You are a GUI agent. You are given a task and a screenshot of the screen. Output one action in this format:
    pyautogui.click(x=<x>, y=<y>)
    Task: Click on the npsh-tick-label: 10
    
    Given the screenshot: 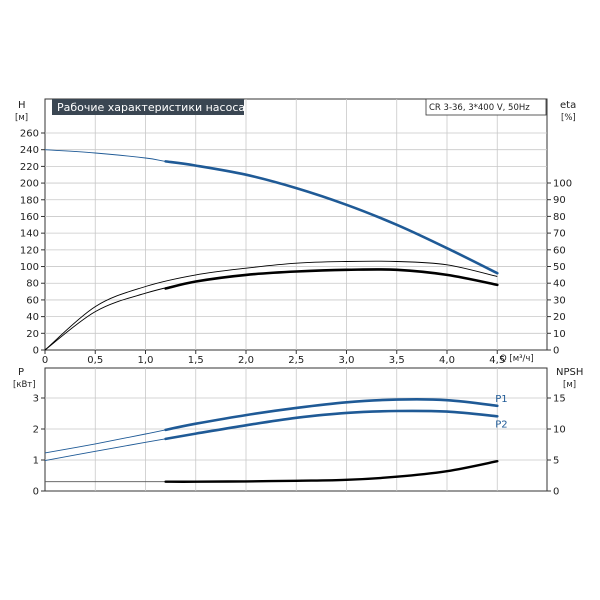 What is the action you would take?
    pyautogui.click(x=559, y=430)
    